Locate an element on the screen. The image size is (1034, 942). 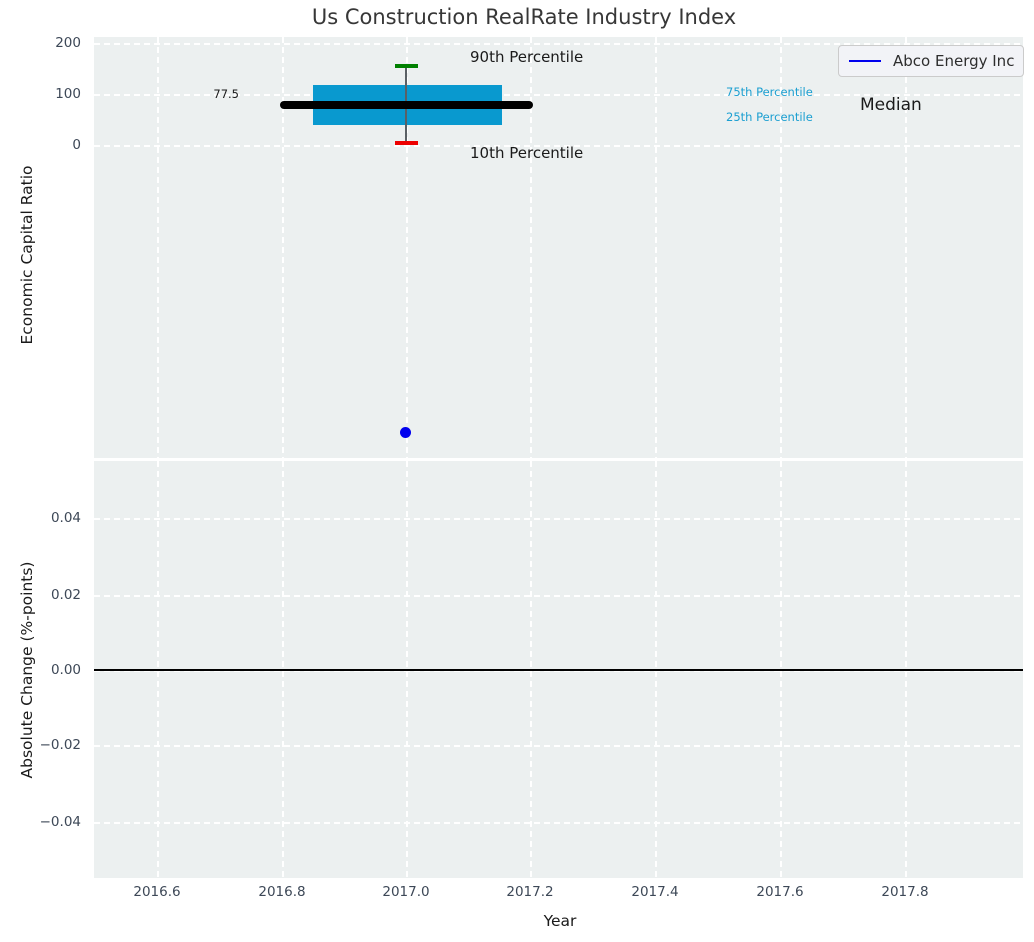
y-axis-label-top: Economic Capital Ratio is located at coordinates (27, 255).